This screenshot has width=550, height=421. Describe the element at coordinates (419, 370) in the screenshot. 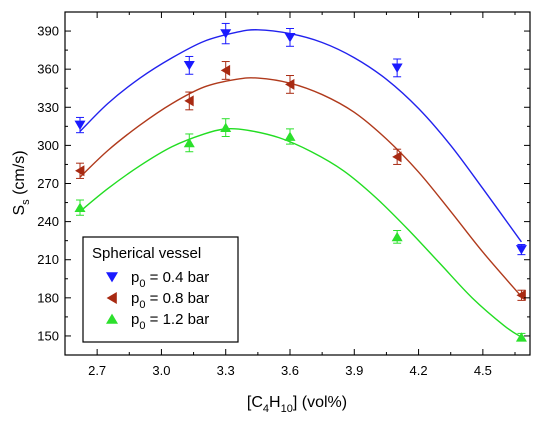

I see `x-tick-label: 4.2` at that location.